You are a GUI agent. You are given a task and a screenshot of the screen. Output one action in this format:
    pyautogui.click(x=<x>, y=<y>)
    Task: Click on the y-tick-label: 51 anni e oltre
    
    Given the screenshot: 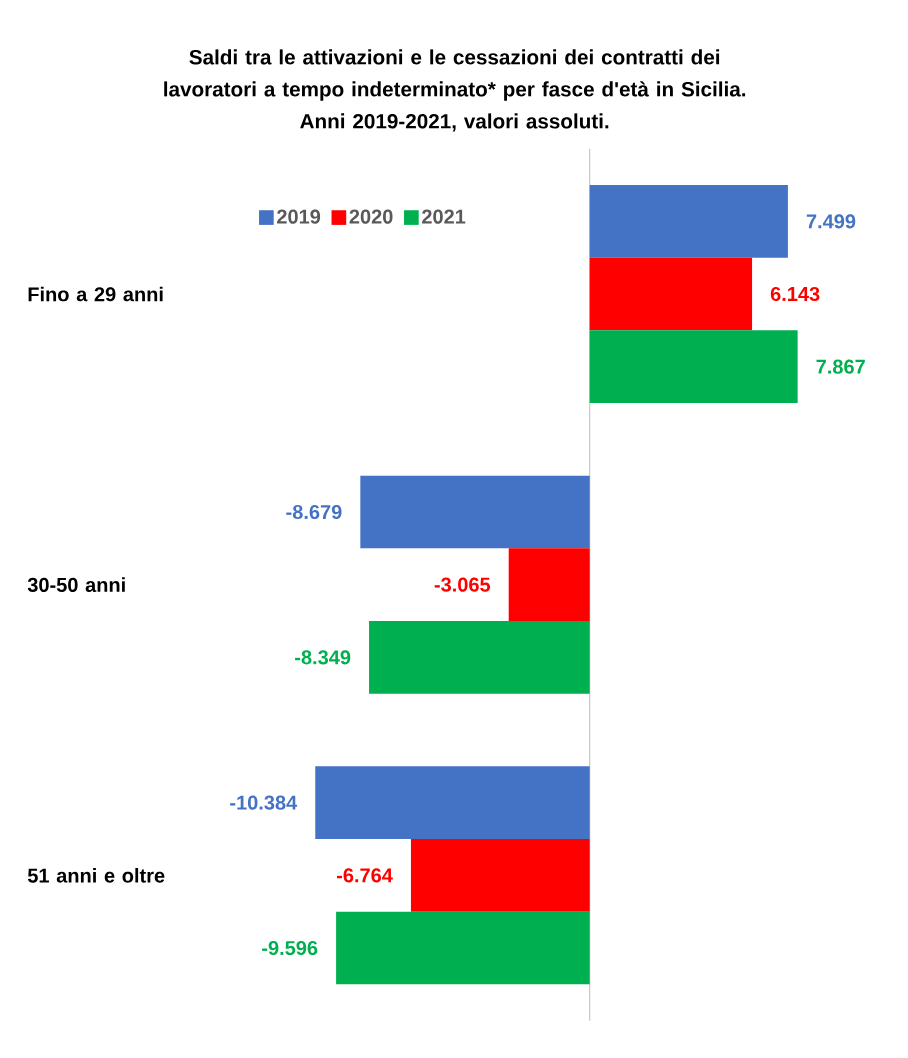 What is the action you would take?
    pyautogui.click(x=96, y=875)
    